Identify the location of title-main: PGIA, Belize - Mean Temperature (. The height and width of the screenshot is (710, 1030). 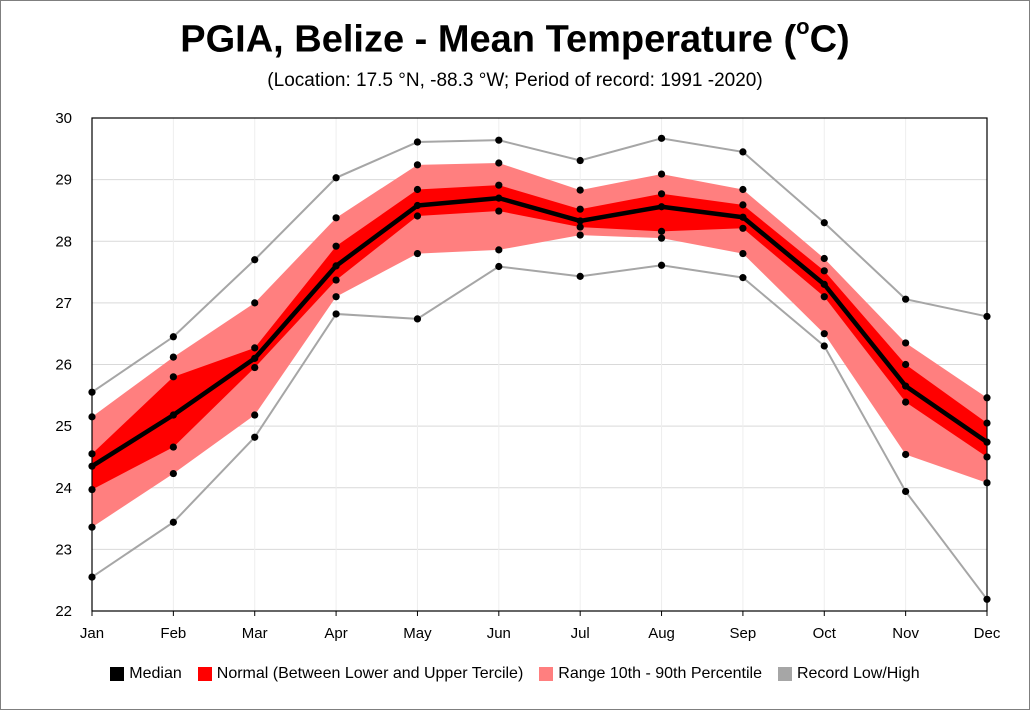
(488, 39).